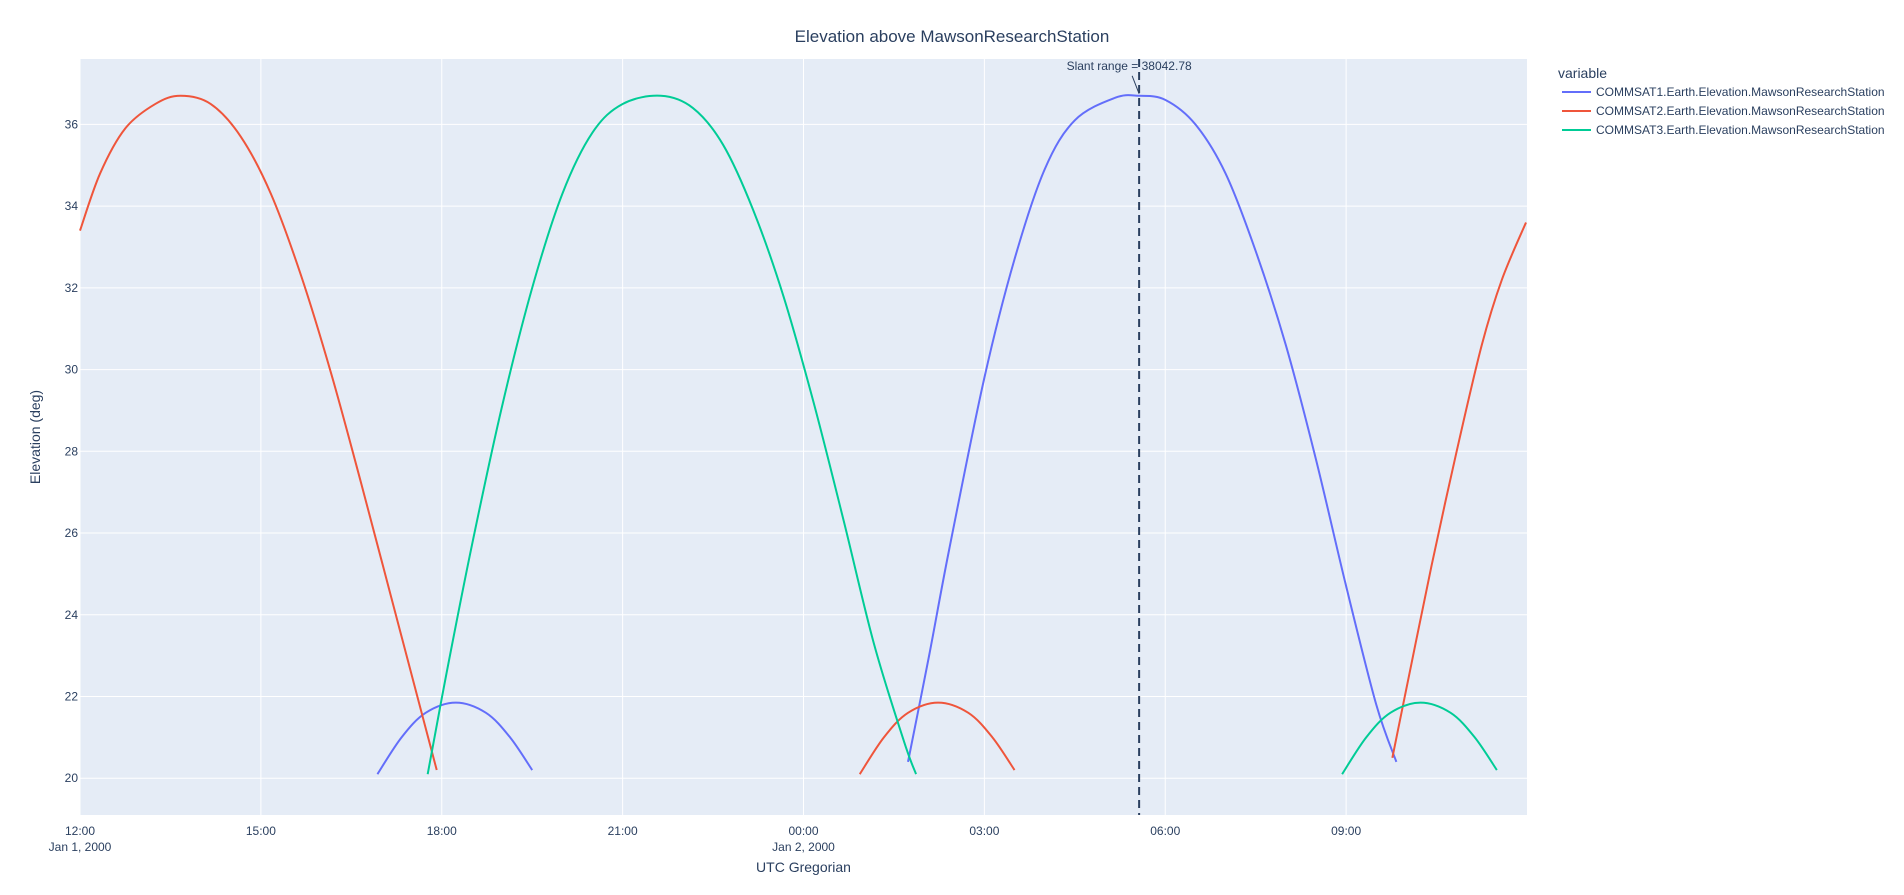 Image resolution: width=1904 pixels, height=895 pixels. What do you see at coordinates (80, 847) in the screenshot?
I see `x-tick-sublabel: Jan 1, 2000` at bounding box center [80, 847].